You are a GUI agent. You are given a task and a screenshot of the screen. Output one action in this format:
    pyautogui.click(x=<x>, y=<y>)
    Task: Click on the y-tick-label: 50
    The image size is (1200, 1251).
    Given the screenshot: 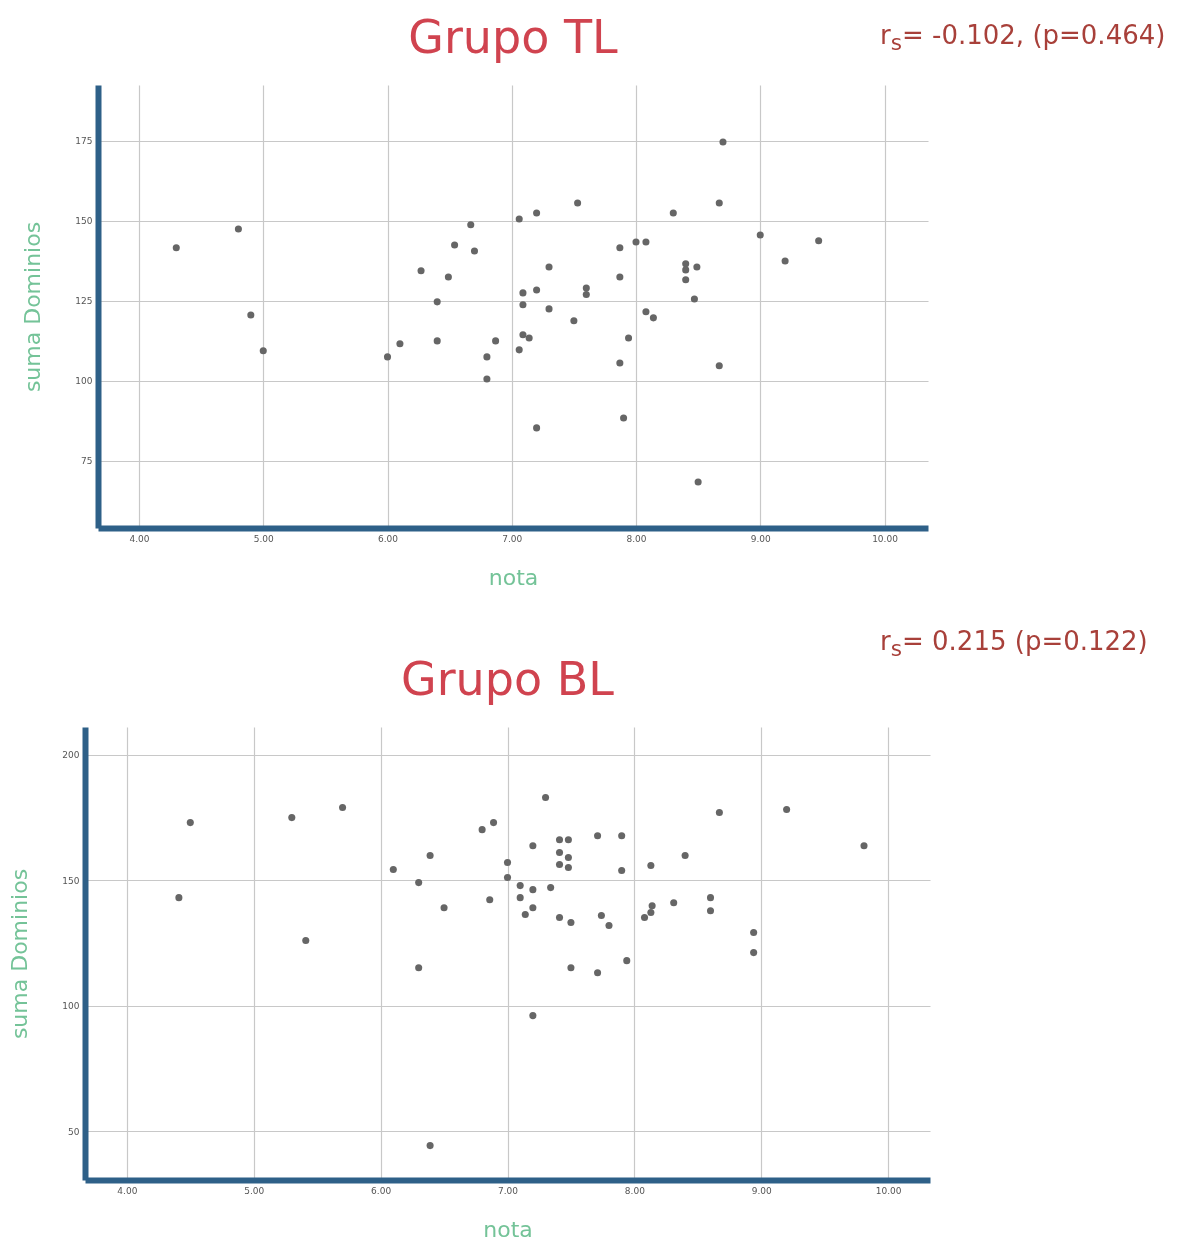 What is the action you would take?
    pyautogui.click(x=74, y=1131)
    